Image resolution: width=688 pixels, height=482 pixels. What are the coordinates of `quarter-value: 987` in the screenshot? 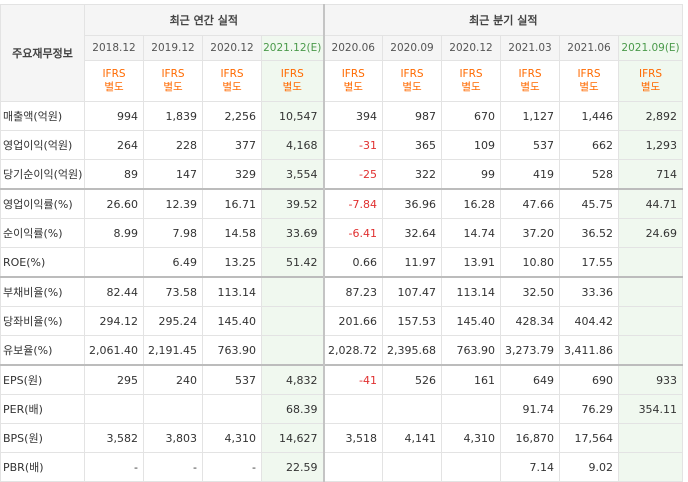 It's located at (412, 116).